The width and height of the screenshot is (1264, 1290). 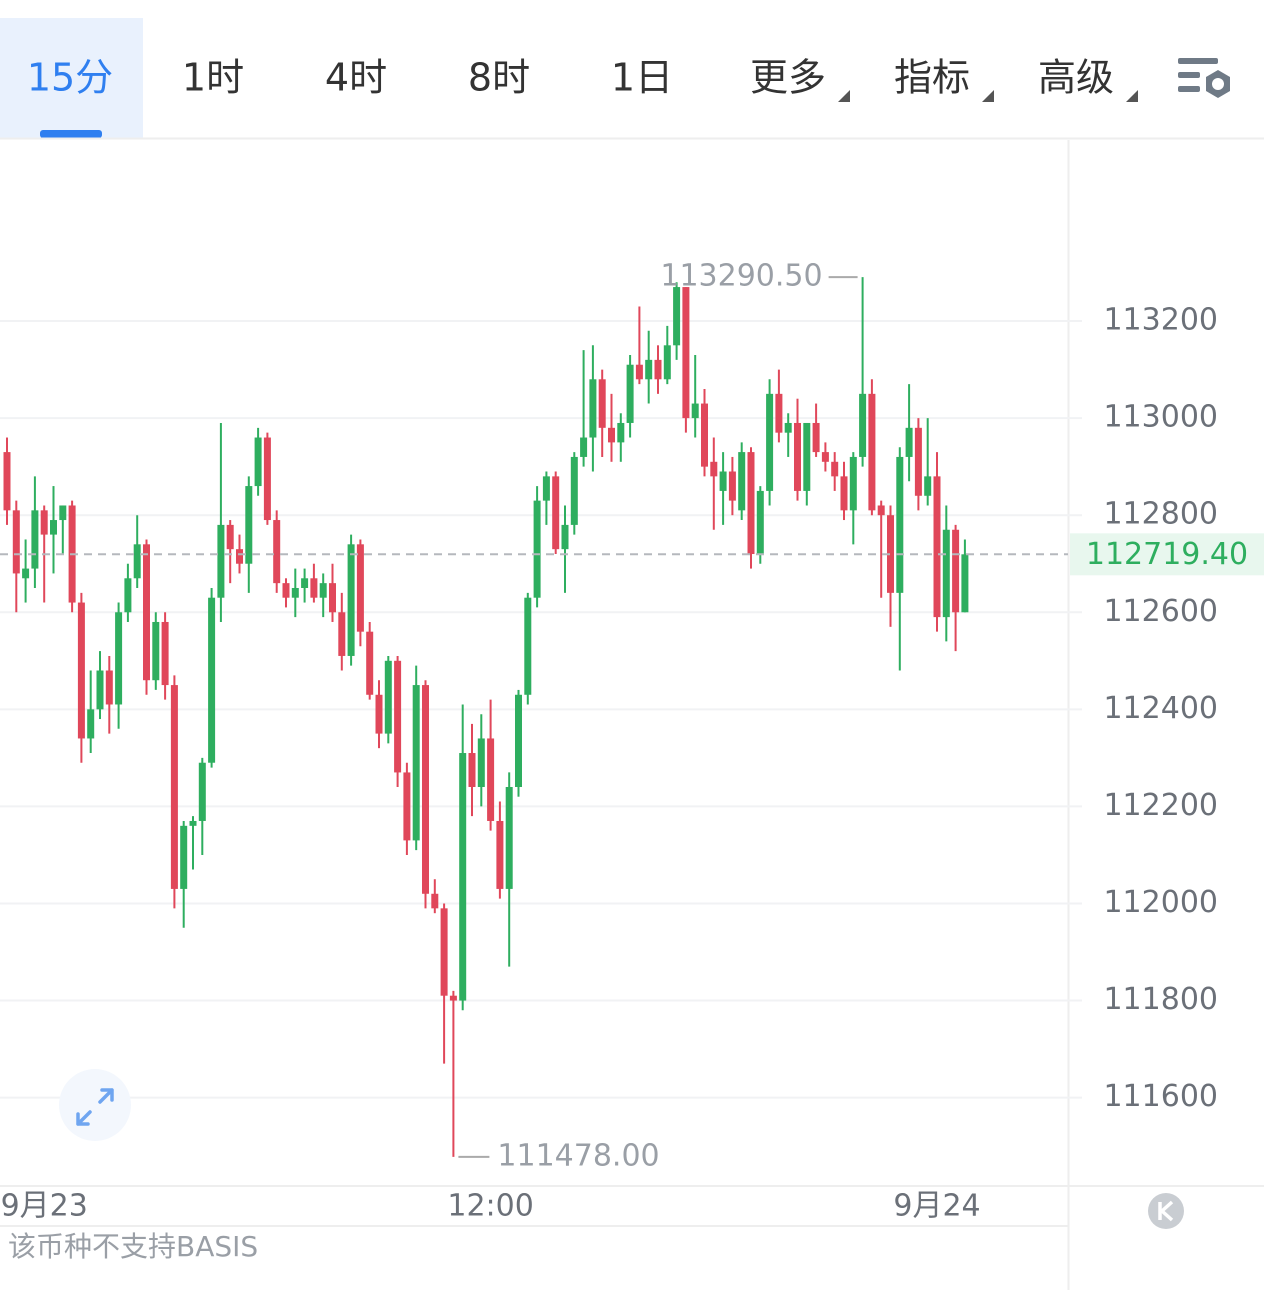 I want to click on tab-selected-bg, so click(x=71, y=78).